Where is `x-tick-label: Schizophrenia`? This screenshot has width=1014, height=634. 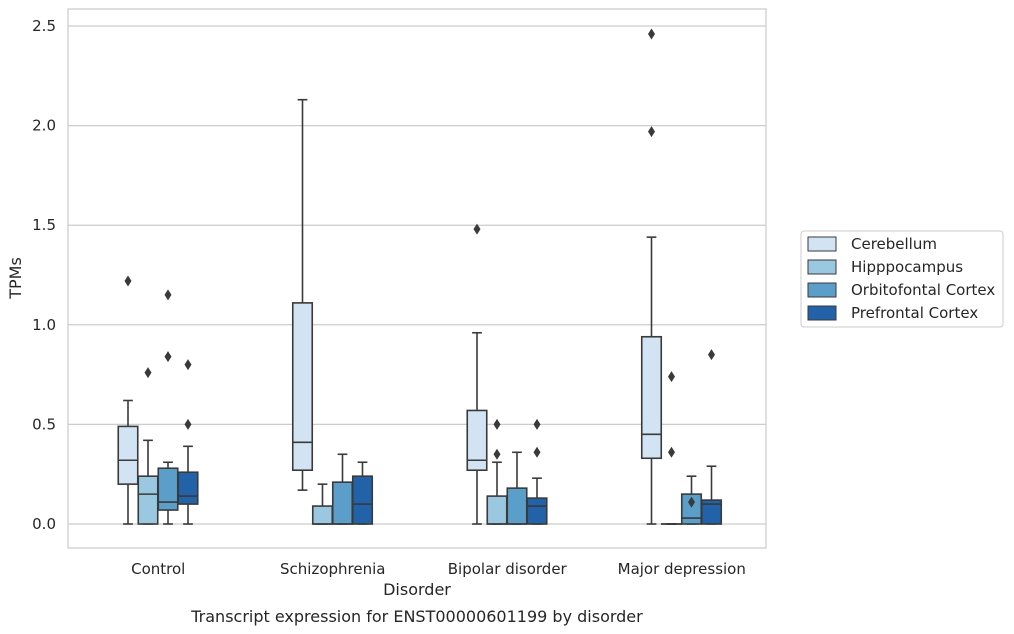 x-tick-label: Schizophrenia is located at coordinates (332, 569).